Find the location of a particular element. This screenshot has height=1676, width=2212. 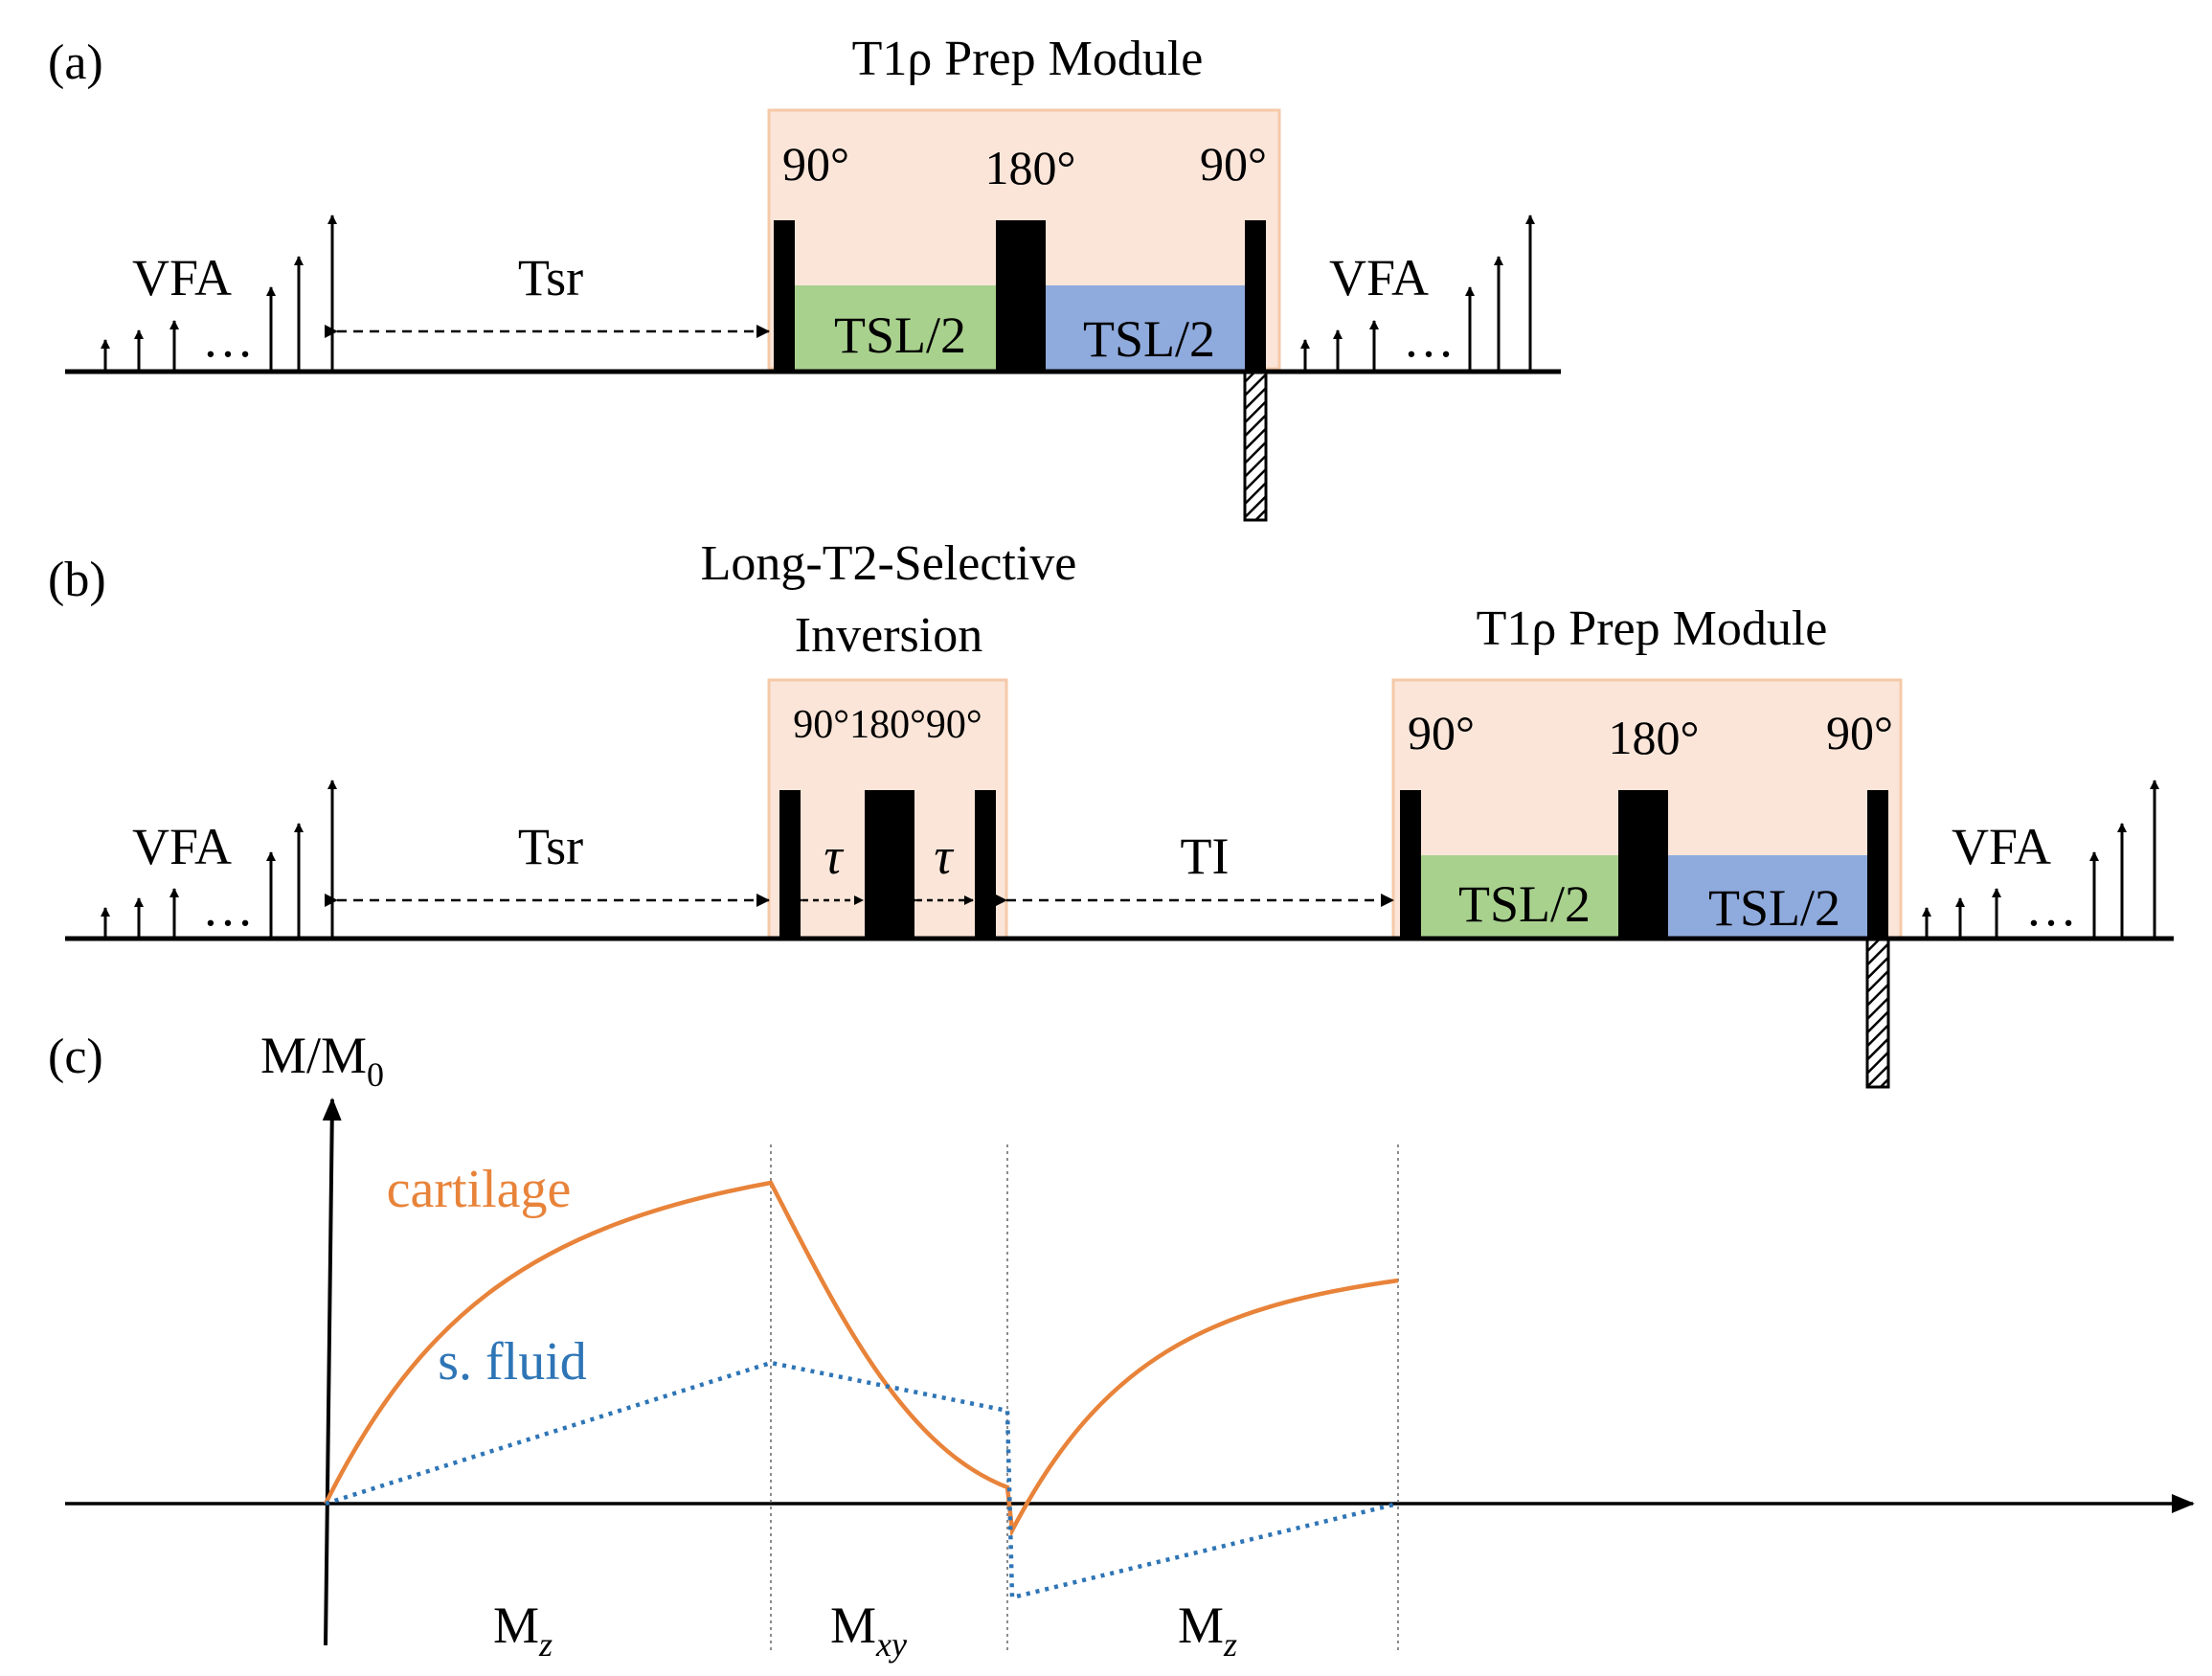

inversion-title-line1: Long-T2-Selective is located at coordinates (889, 563).